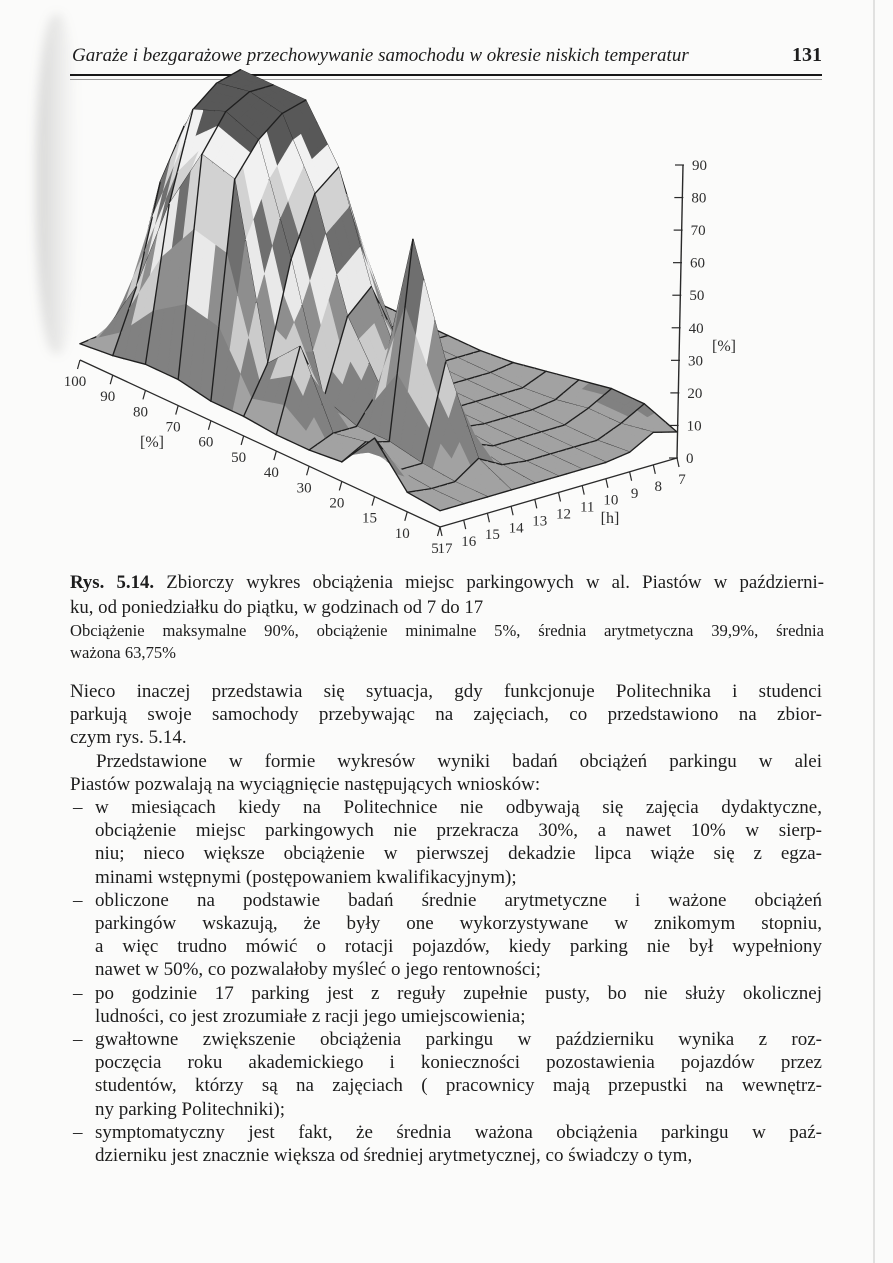 This screenshot has height=1263, width=893. Describe the element at coordinates (539, 521) in the screenshot. I see `axis-tick-label: 13` at that location.